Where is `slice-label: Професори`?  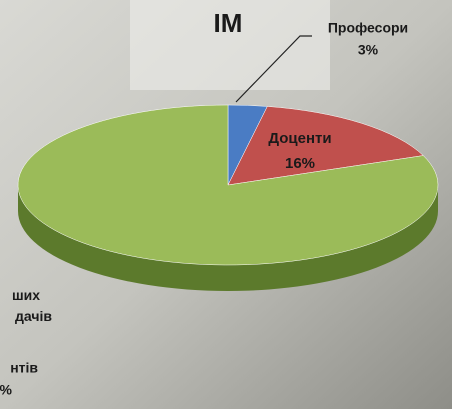
slice-label: Професори is located at coordinates (368, 28).